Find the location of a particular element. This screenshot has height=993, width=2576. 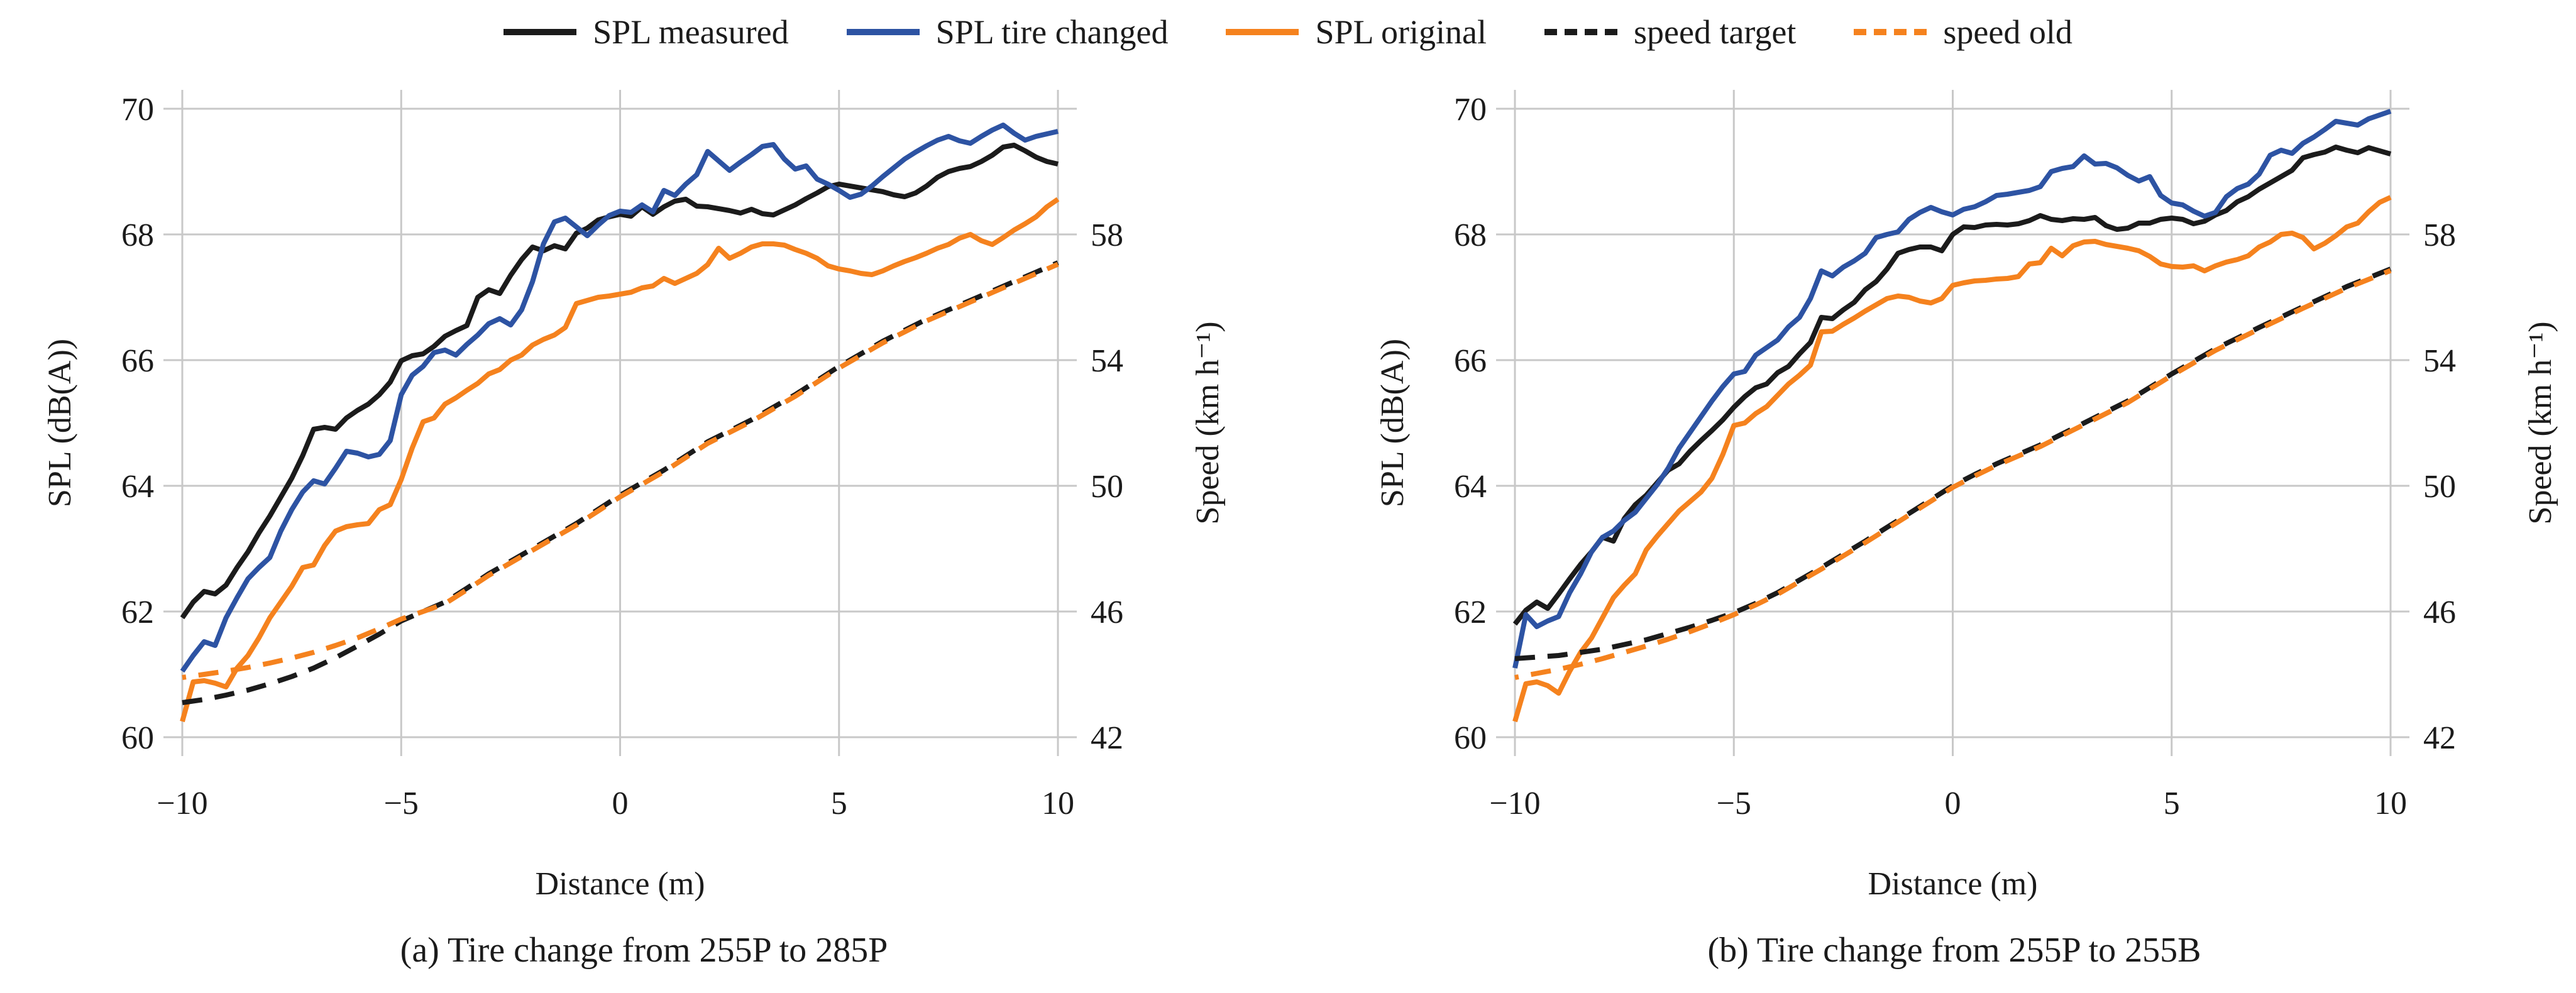

legend-item-spl-original: SPL original is located at coordinates (1356, 32).